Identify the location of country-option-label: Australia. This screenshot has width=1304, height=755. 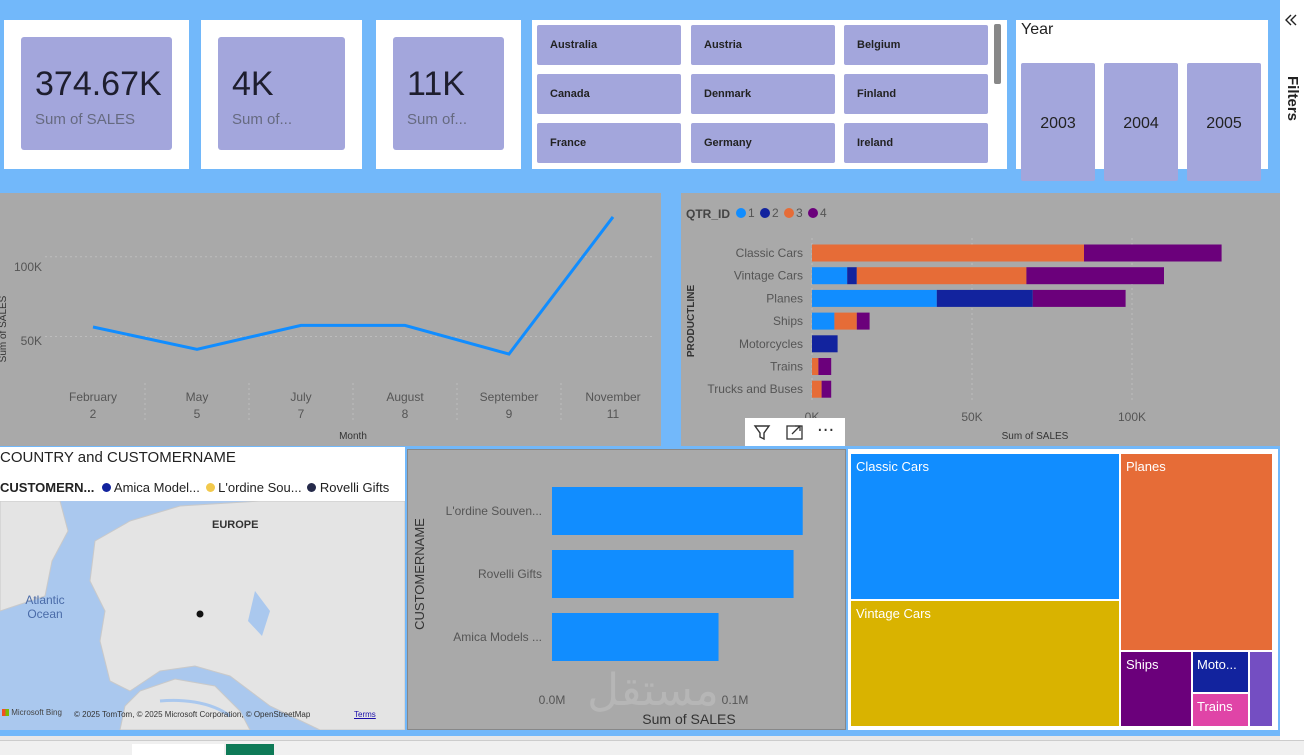
(574, 45).